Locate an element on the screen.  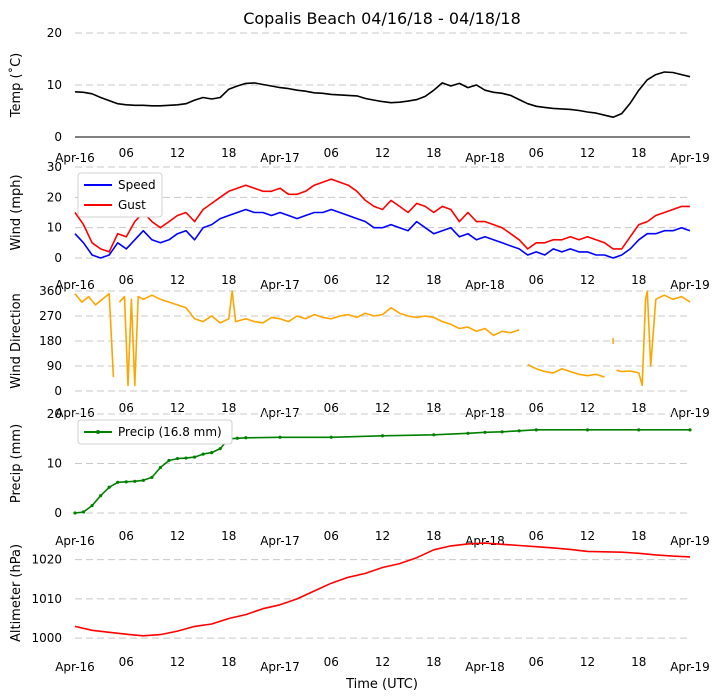
y-axis-label-wind: Wind (mph) is located at coordinates (16, 212).